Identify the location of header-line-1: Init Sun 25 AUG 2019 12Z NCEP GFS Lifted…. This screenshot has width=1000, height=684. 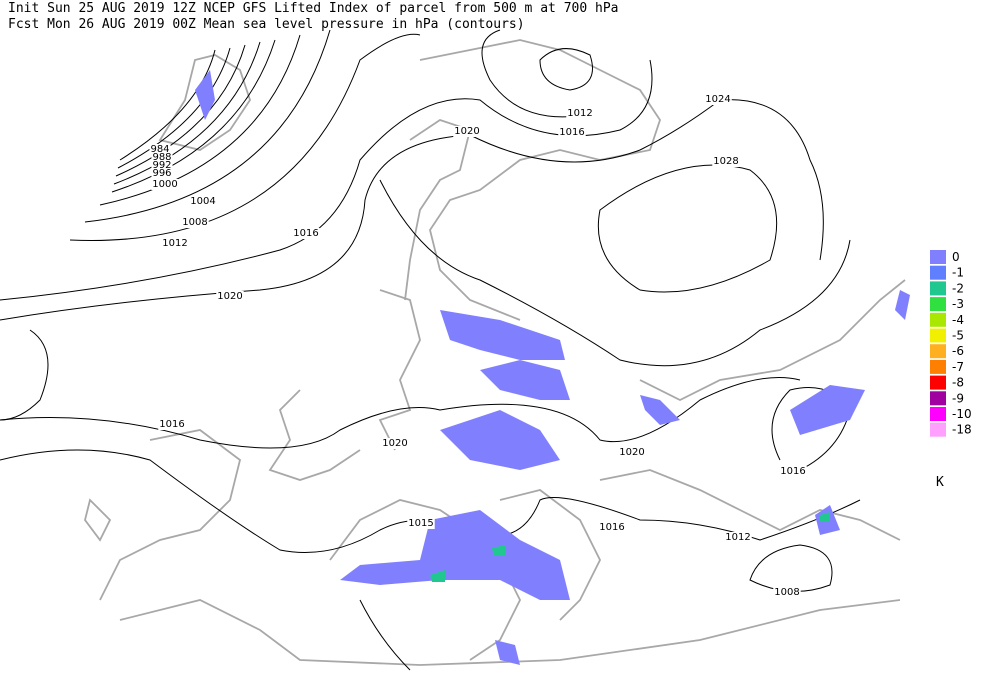
(313, 8).